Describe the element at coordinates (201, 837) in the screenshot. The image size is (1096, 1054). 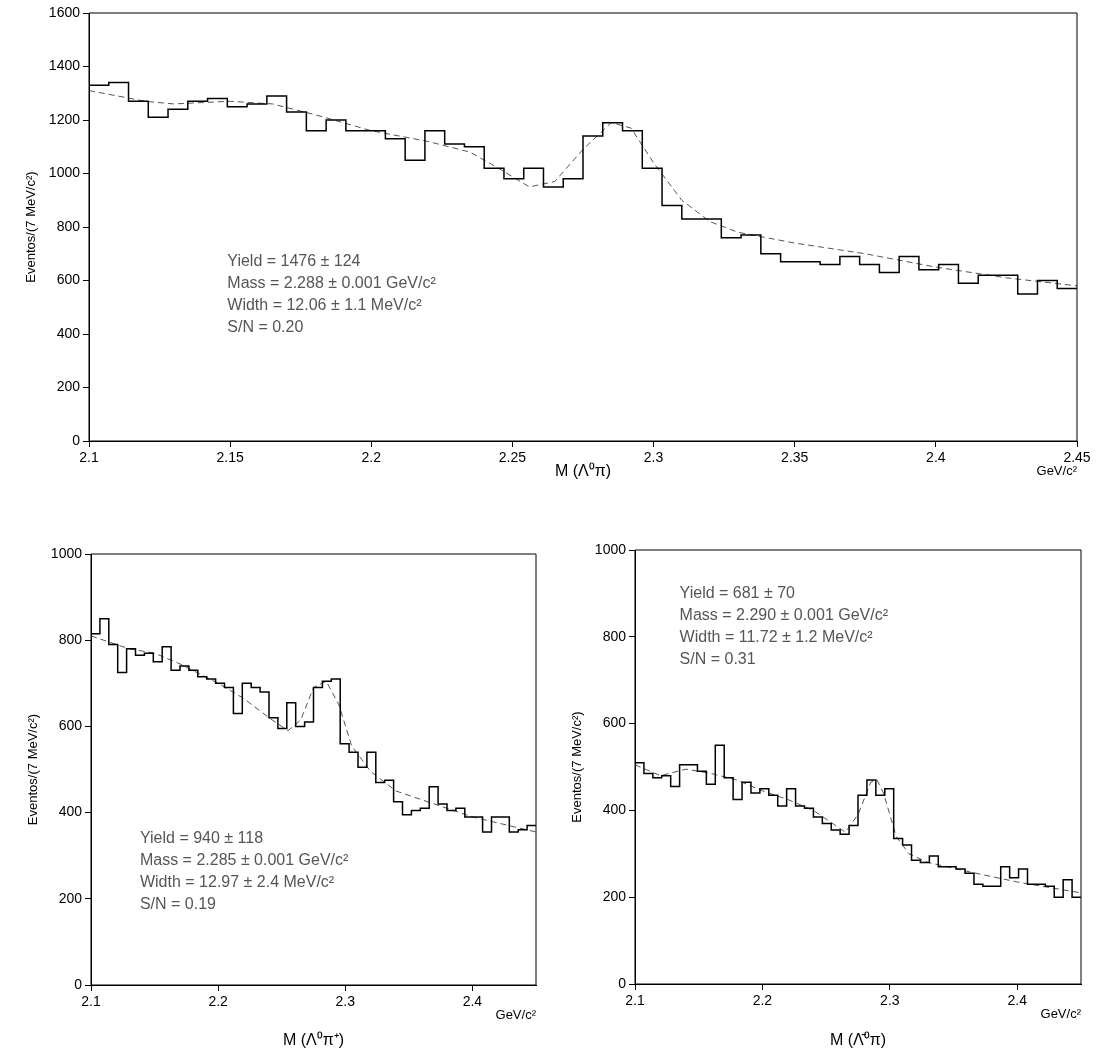
I see `annotation: Yield = 940 ± 118` at that location.